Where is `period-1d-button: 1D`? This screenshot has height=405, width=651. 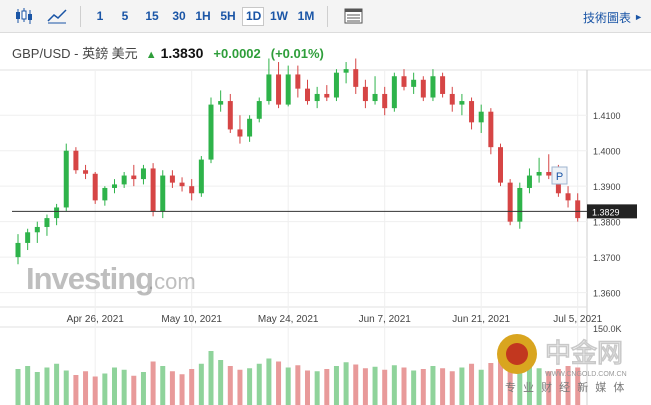 period-1d-button: 1D is located at coordinates (253, 16).